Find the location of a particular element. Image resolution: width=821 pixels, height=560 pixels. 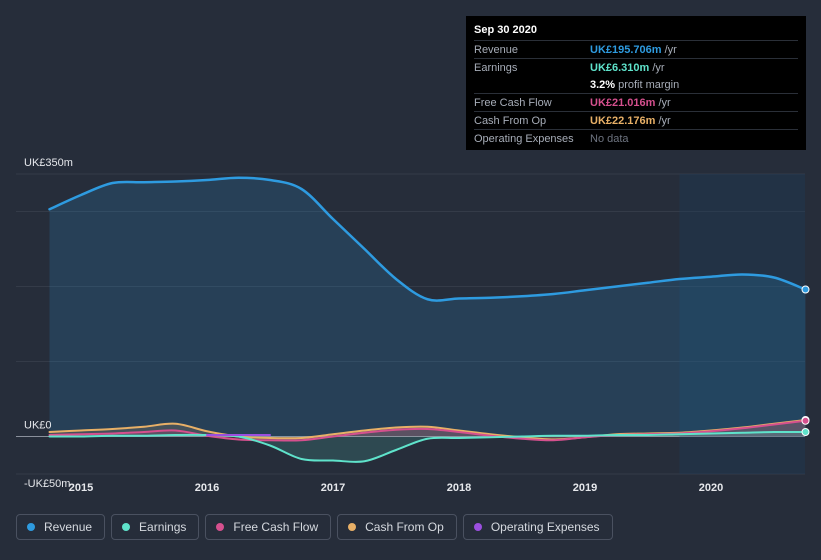

tooltip-row: Operating Expenses No data is located at coordinates (636, 138).